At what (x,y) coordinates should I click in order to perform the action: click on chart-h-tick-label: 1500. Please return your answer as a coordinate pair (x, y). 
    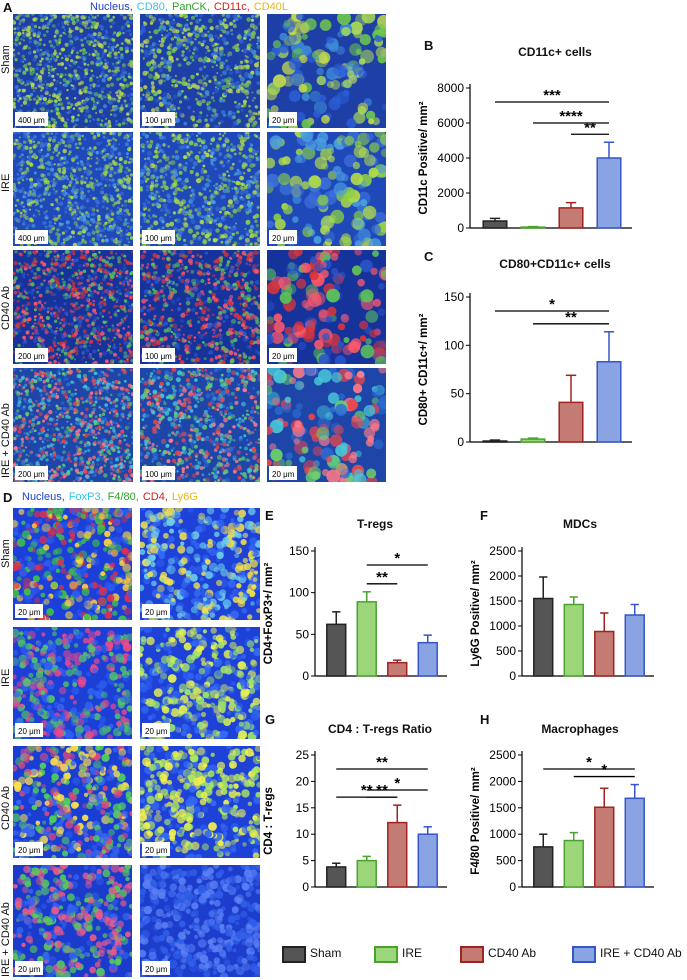
    Looking at the image, I should click on (502, 808).